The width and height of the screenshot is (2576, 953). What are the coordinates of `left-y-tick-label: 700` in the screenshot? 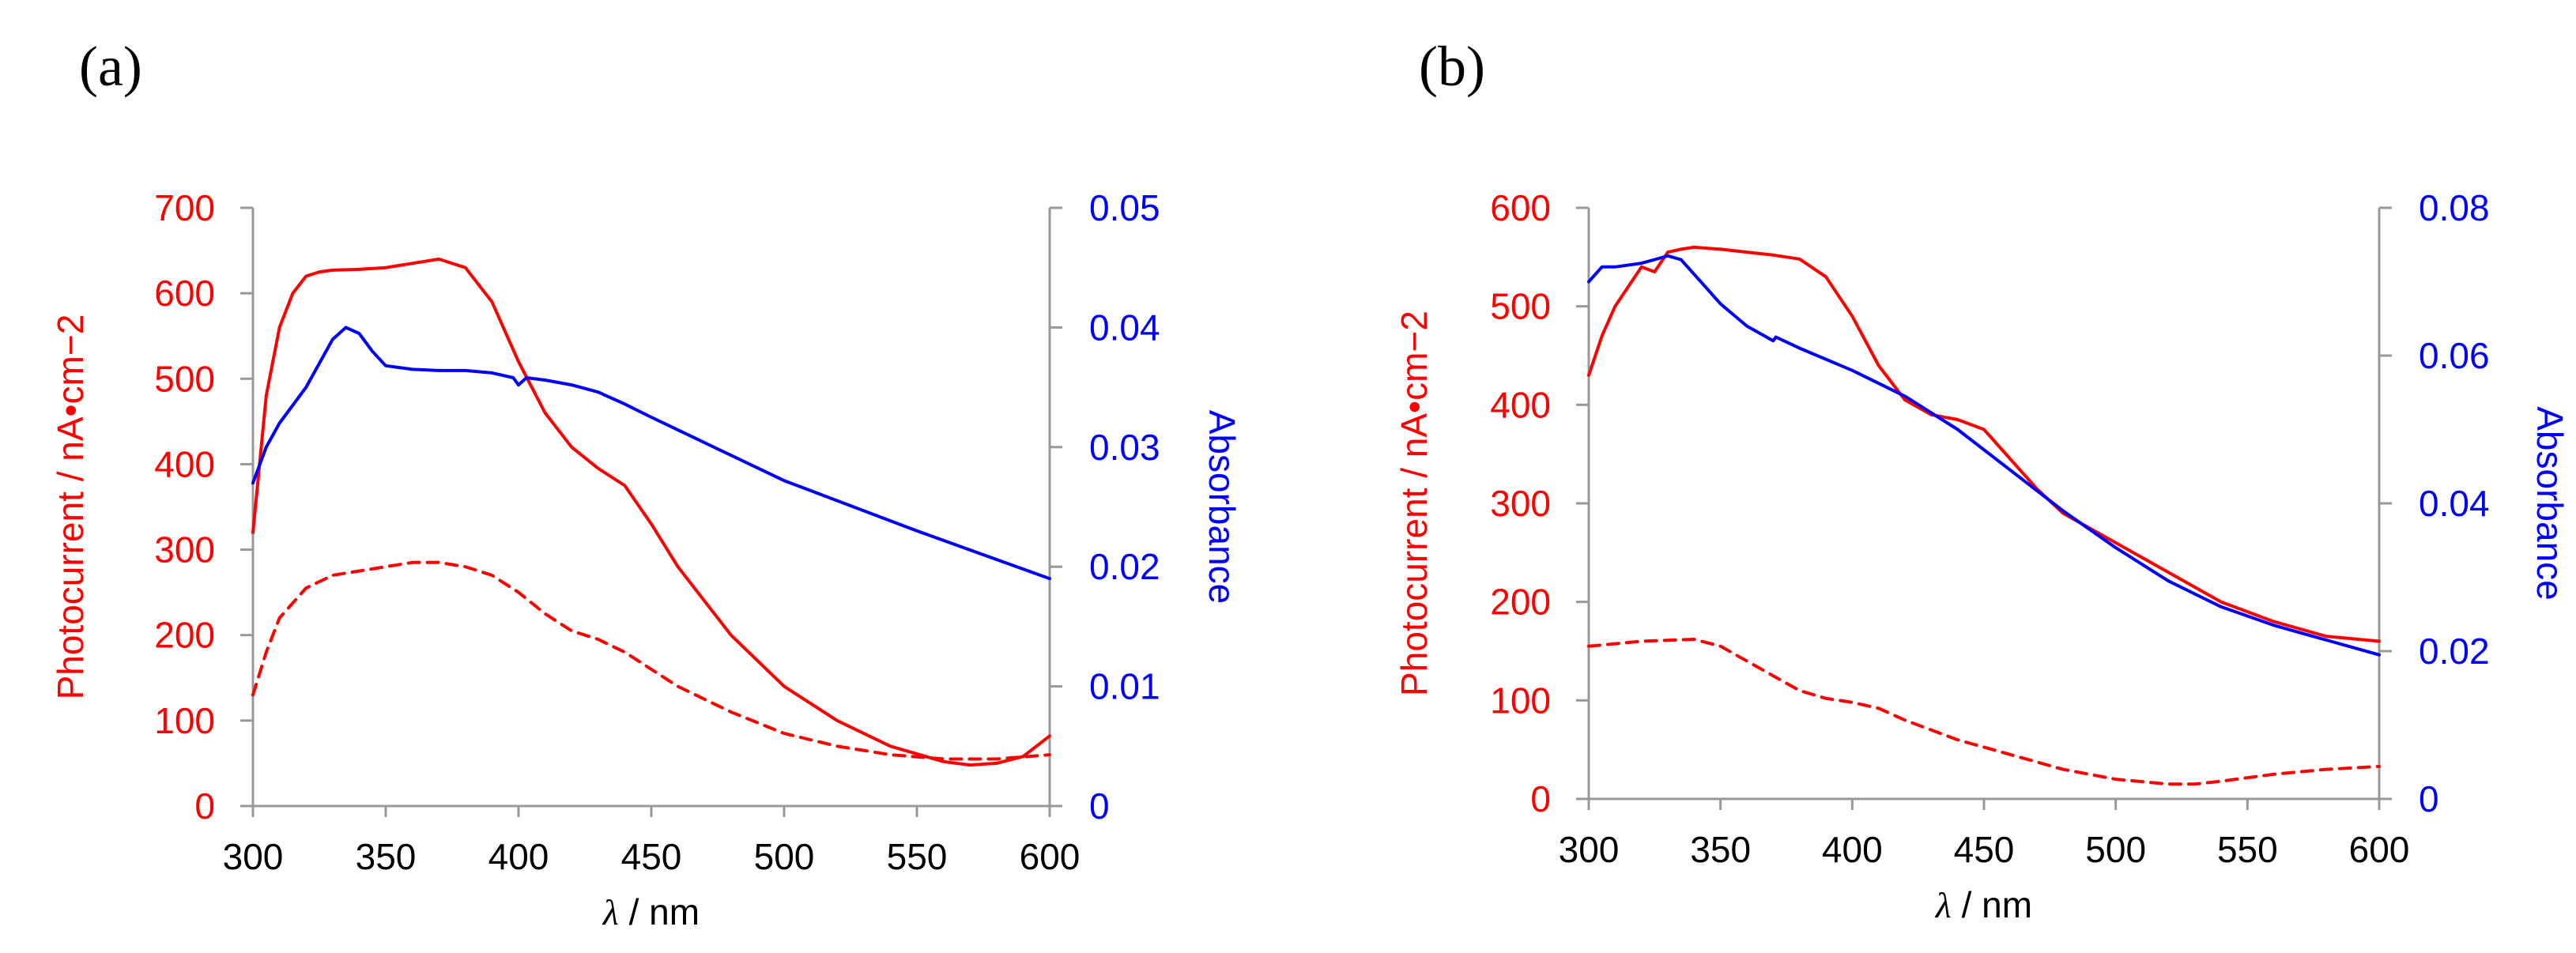 It's located at (184, 208).